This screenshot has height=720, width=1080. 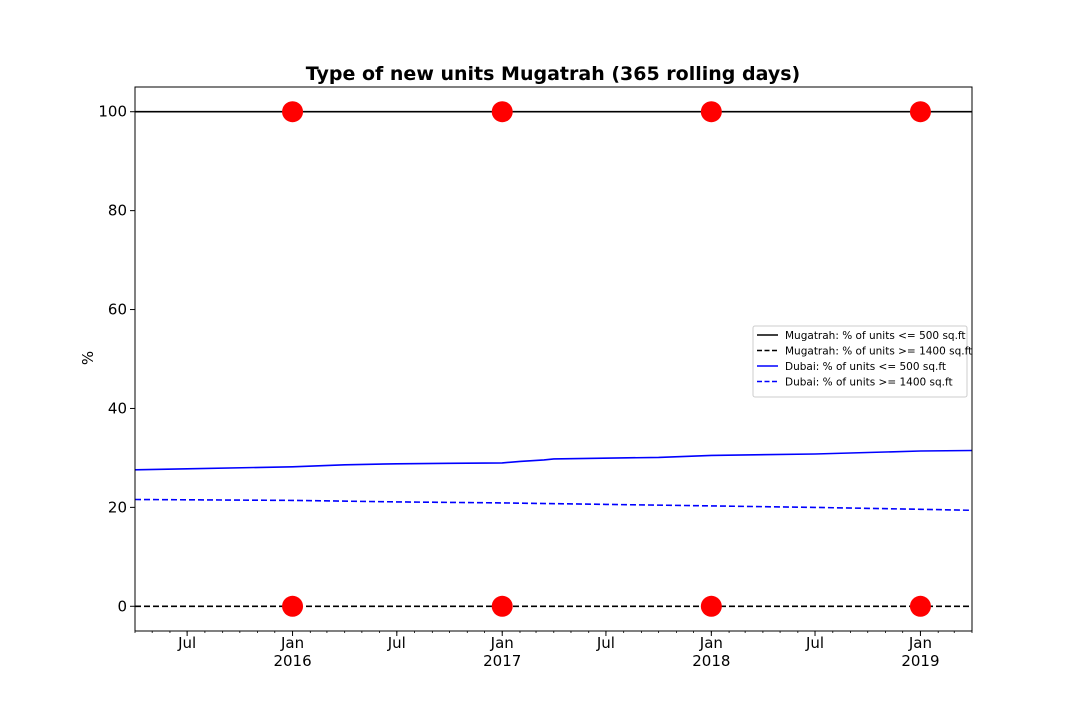 I want to click on y-tick-label: 80, so click(x=117, y=211).